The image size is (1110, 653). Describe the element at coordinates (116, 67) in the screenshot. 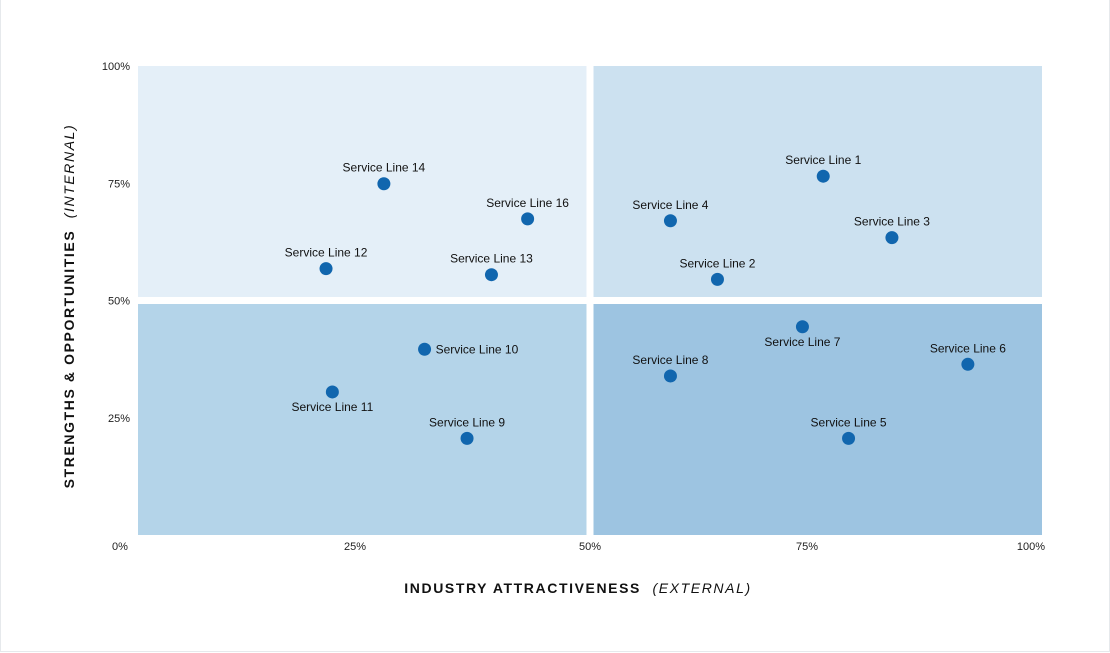

I see `y-tick-label: 100%` at that location.